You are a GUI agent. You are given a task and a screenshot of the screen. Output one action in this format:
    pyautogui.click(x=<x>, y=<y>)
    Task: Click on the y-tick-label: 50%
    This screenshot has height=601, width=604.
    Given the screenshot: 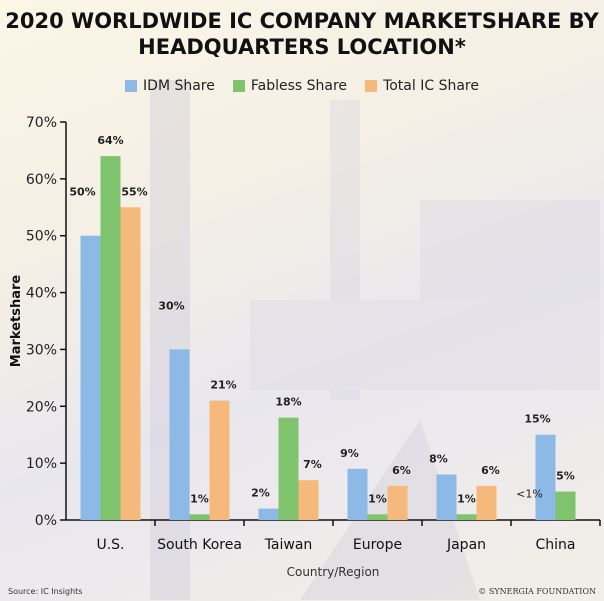 What is the action you would take?
    pyautogui.click(x=41, y=237)
    